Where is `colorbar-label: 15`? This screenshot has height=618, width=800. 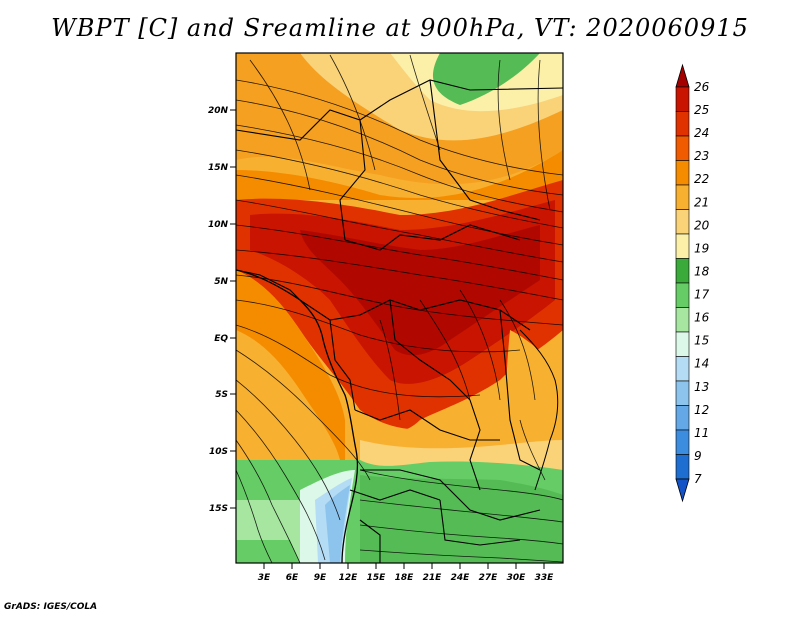
colorbar-label: 15 is located at coordinates (701, 341).